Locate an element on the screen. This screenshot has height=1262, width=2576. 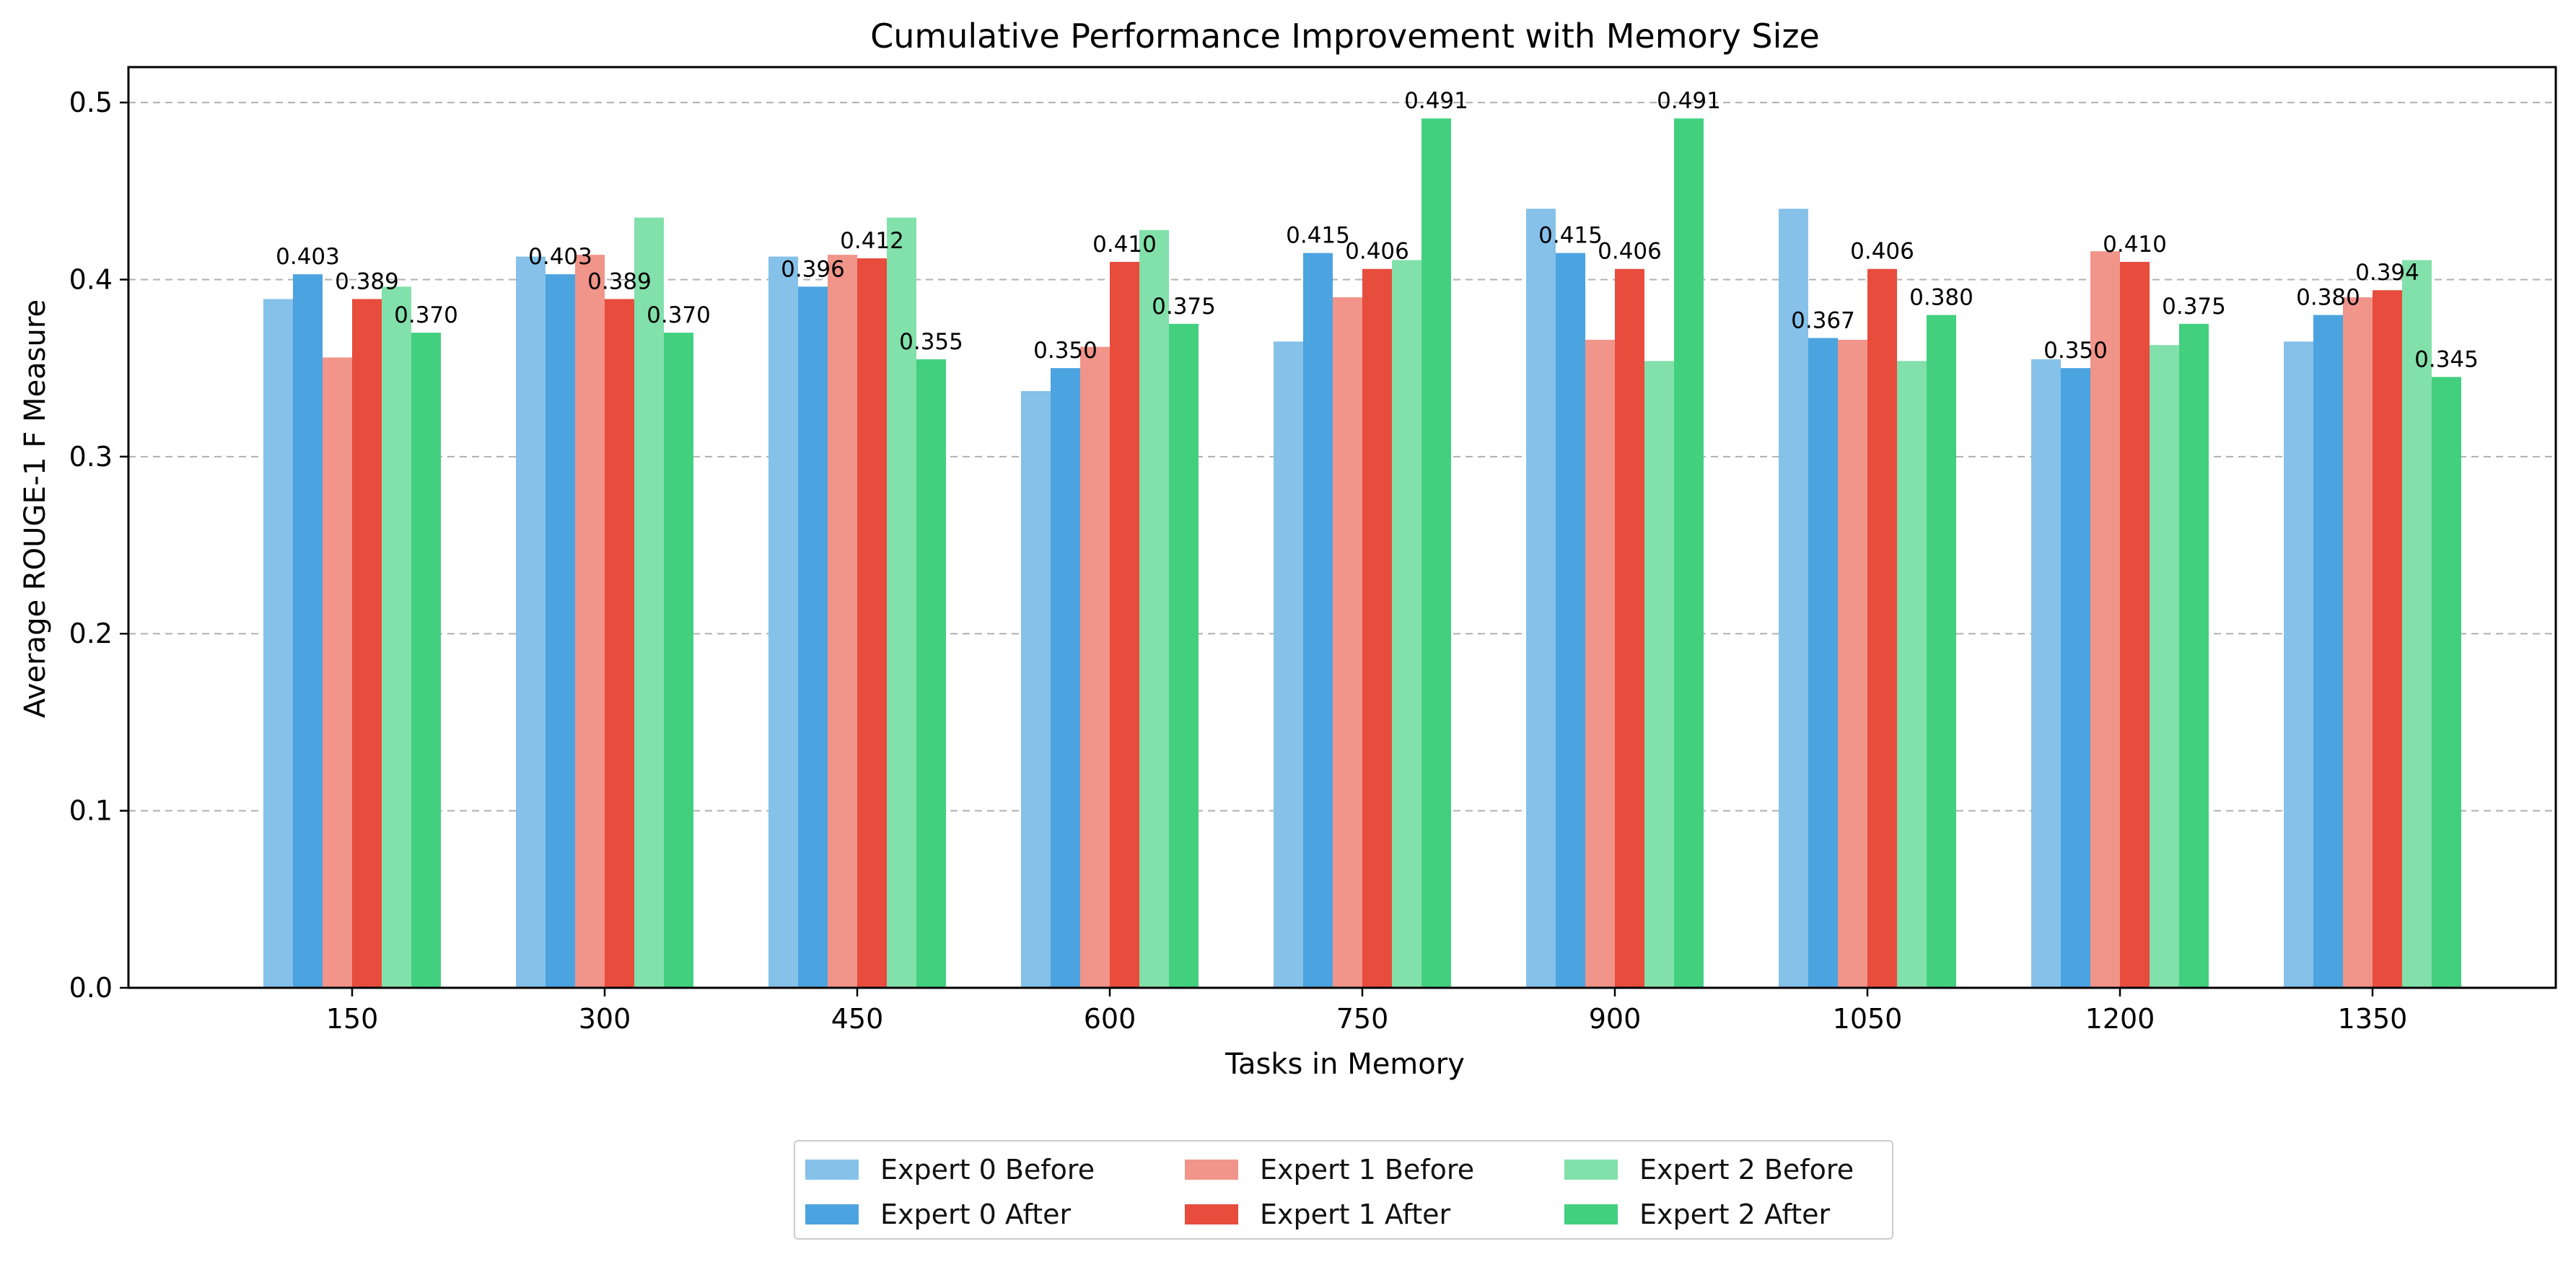
x-tick-label: 1350 is located at coordinates (2373, 1019).